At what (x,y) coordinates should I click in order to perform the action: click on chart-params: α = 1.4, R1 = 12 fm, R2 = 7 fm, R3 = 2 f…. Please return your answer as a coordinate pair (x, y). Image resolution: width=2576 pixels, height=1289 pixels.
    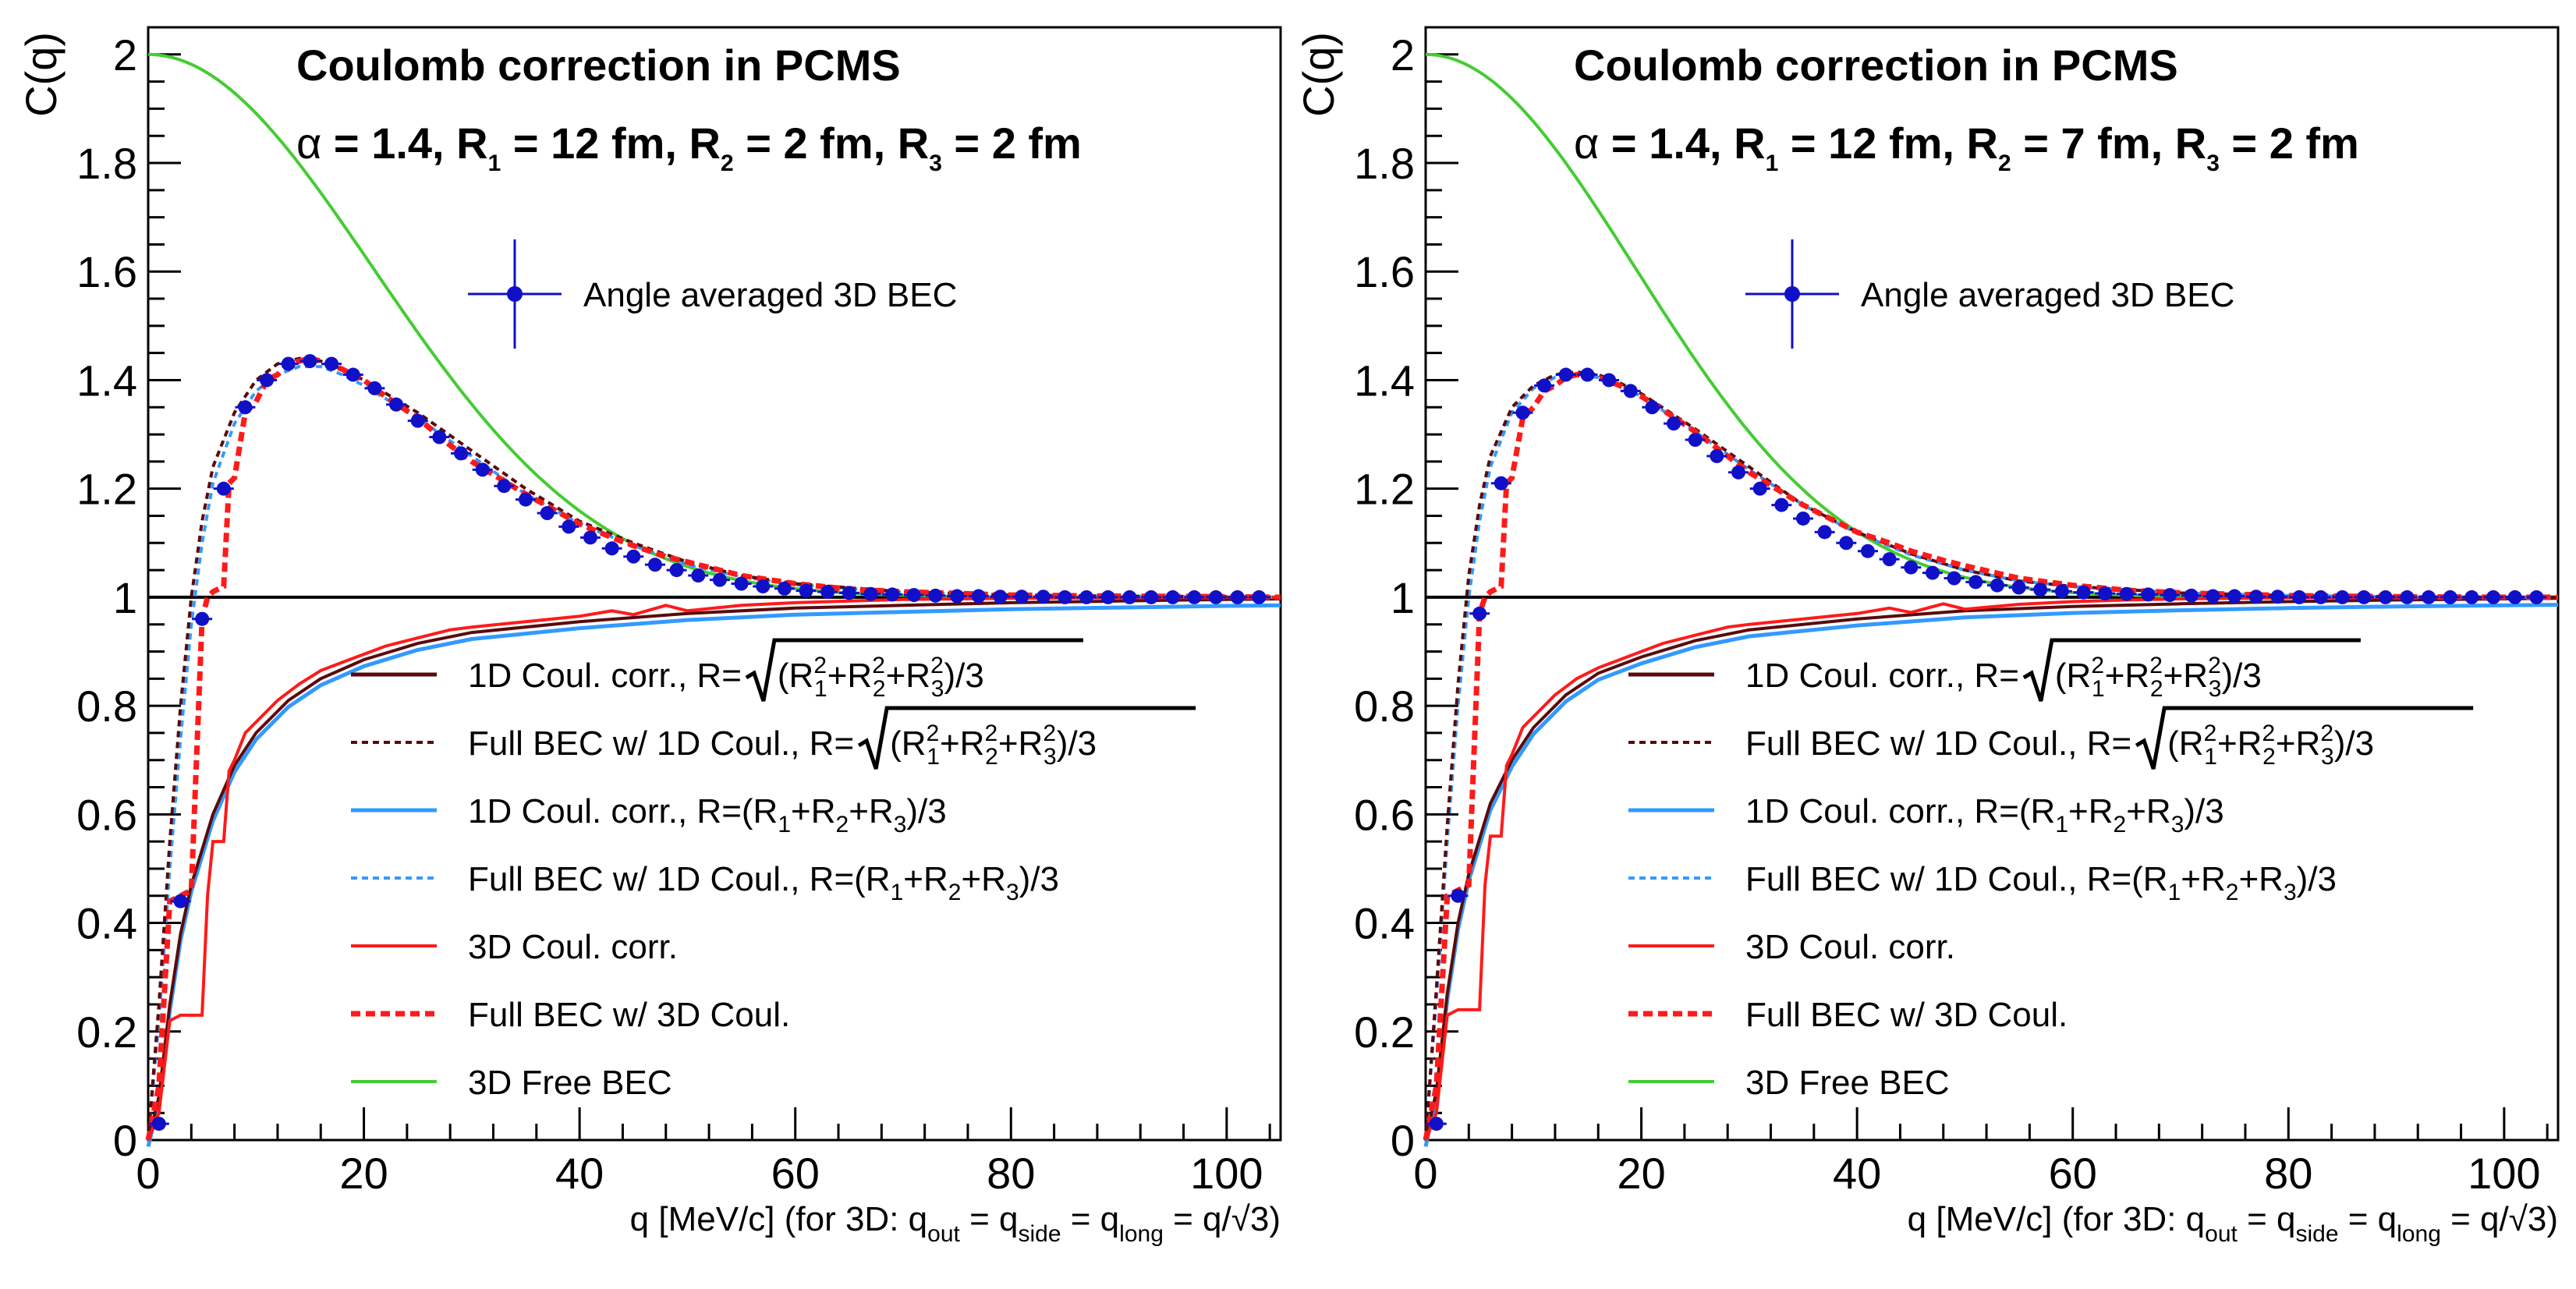
    Looking at the image, I should click on (1967, 147).